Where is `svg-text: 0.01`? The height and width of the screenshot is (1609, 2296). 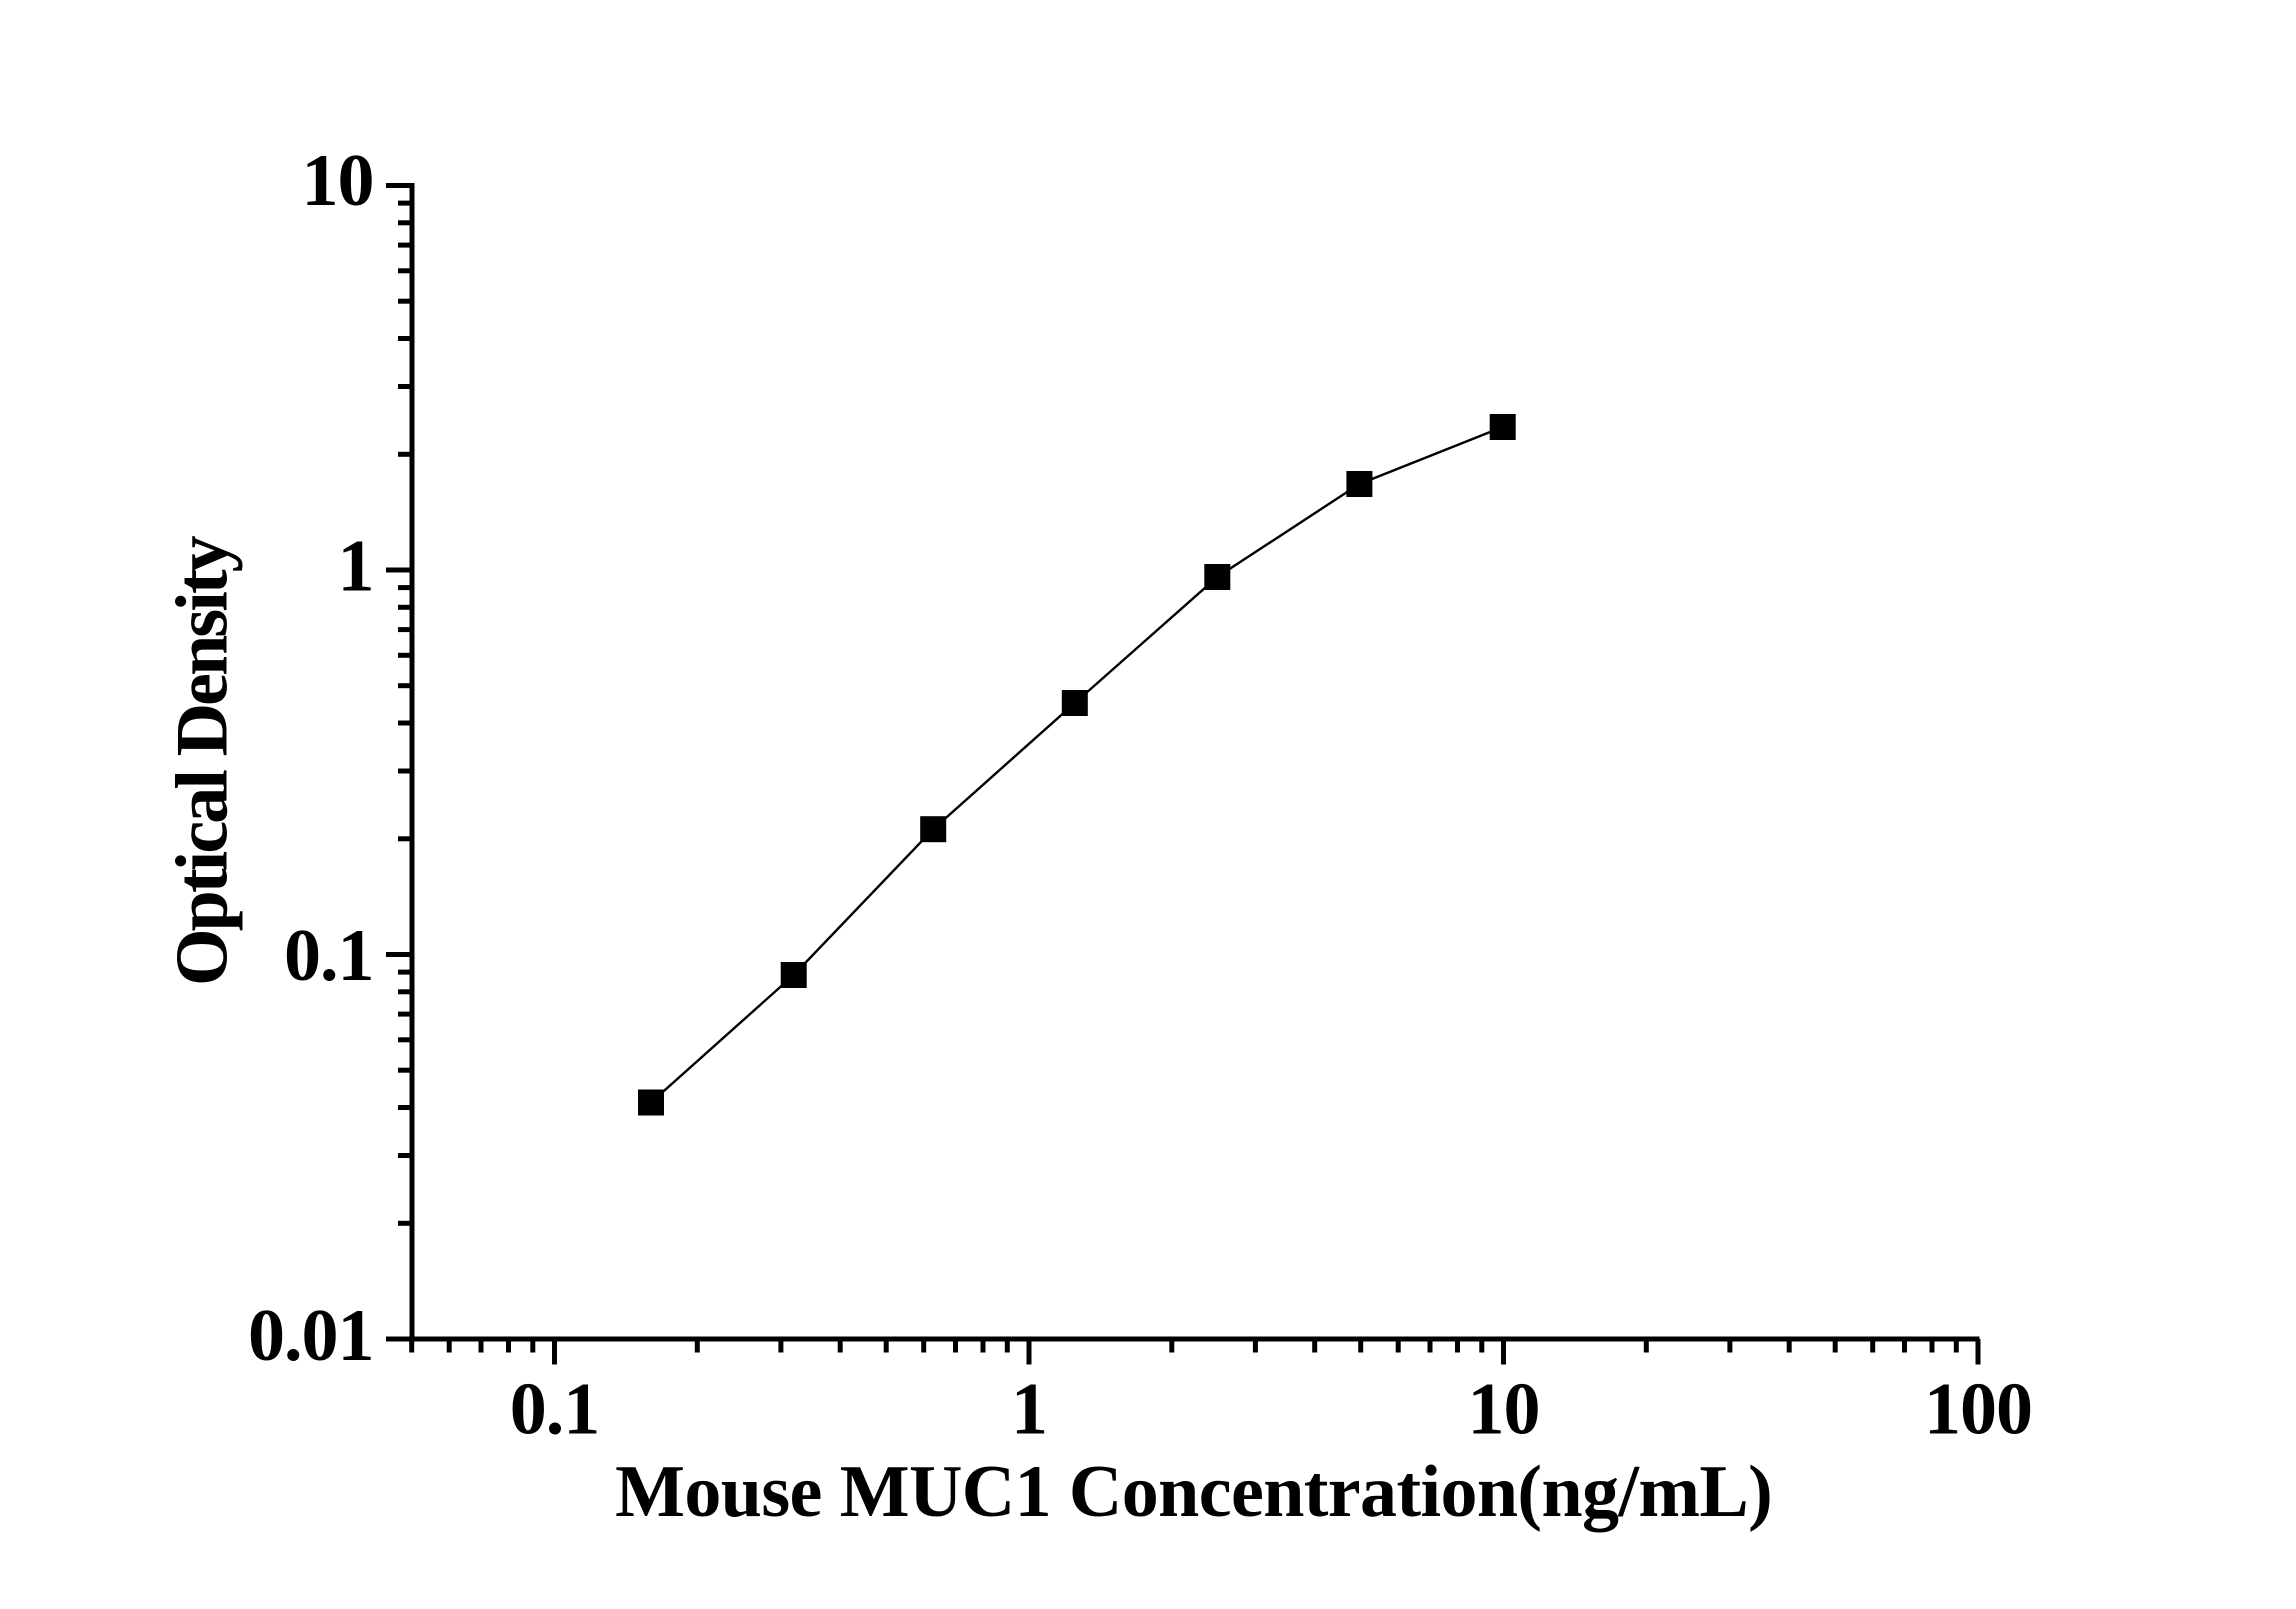
svg-text: 0.01 is located at coordinates (311, 1336).